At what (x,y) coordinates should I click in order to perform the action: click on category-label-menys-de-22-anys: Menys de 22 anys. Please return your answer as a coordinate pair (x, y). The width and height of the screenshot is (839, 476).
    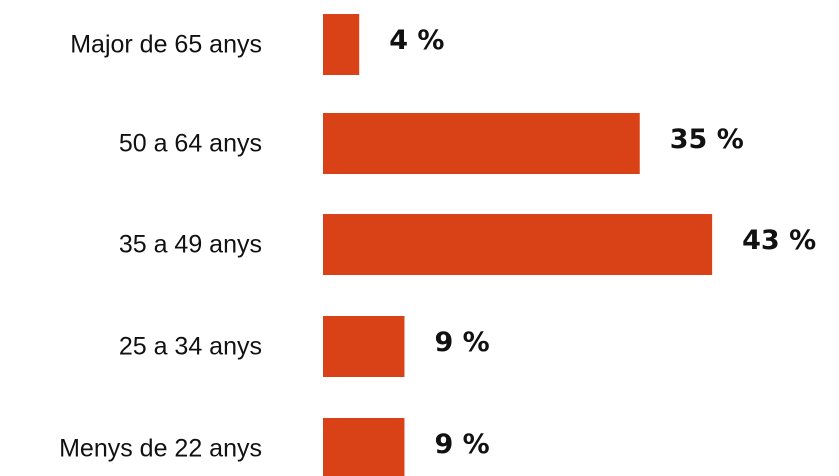
    Looking at the image, I should click on (160, 449).